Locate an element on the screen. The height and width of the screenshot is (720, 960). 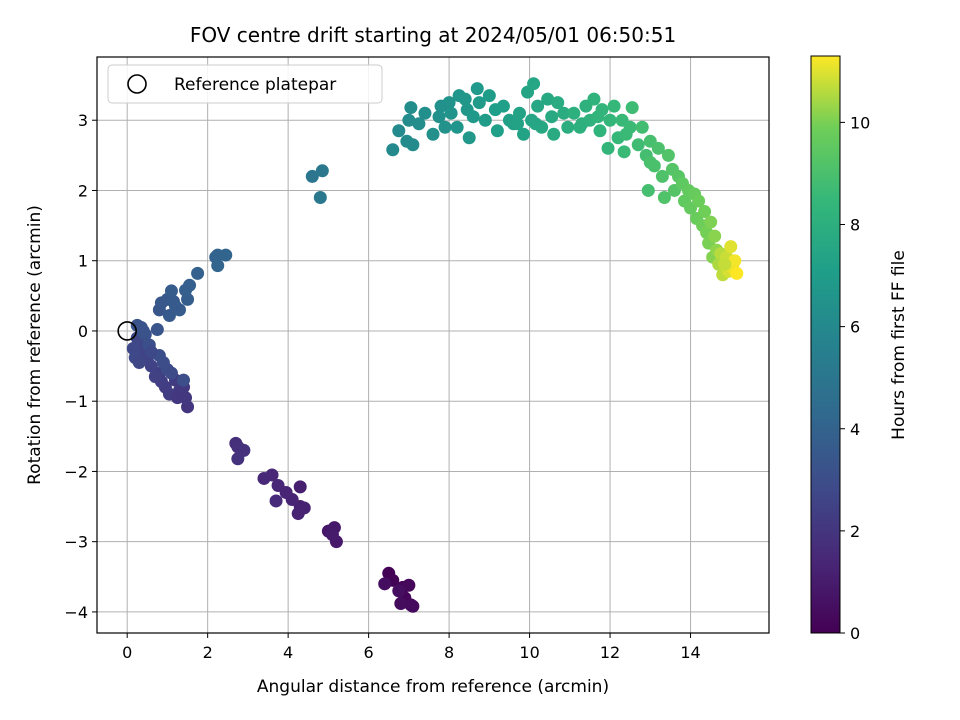
y-tick-label: −4 is located at coordinates (76, 612).